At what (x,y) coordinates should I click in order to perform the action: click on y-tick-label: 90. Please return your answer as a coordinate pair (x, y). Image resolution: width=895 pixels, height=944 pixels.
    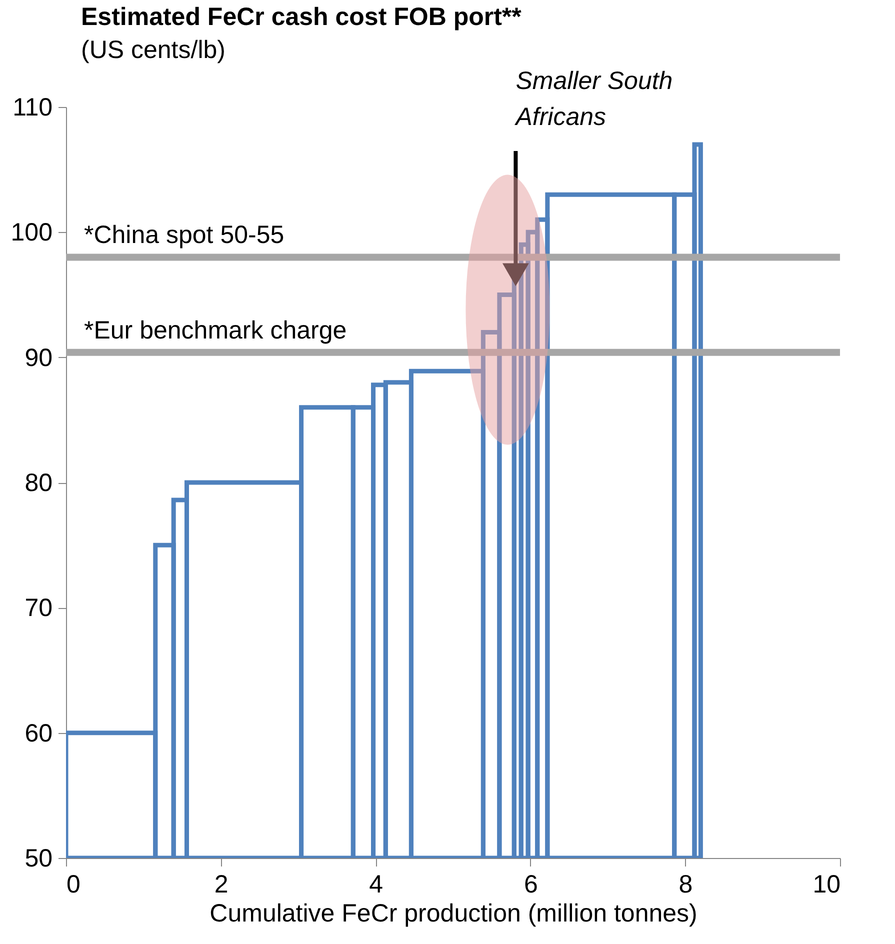
    Looking at the image, I should click on (38, 358).